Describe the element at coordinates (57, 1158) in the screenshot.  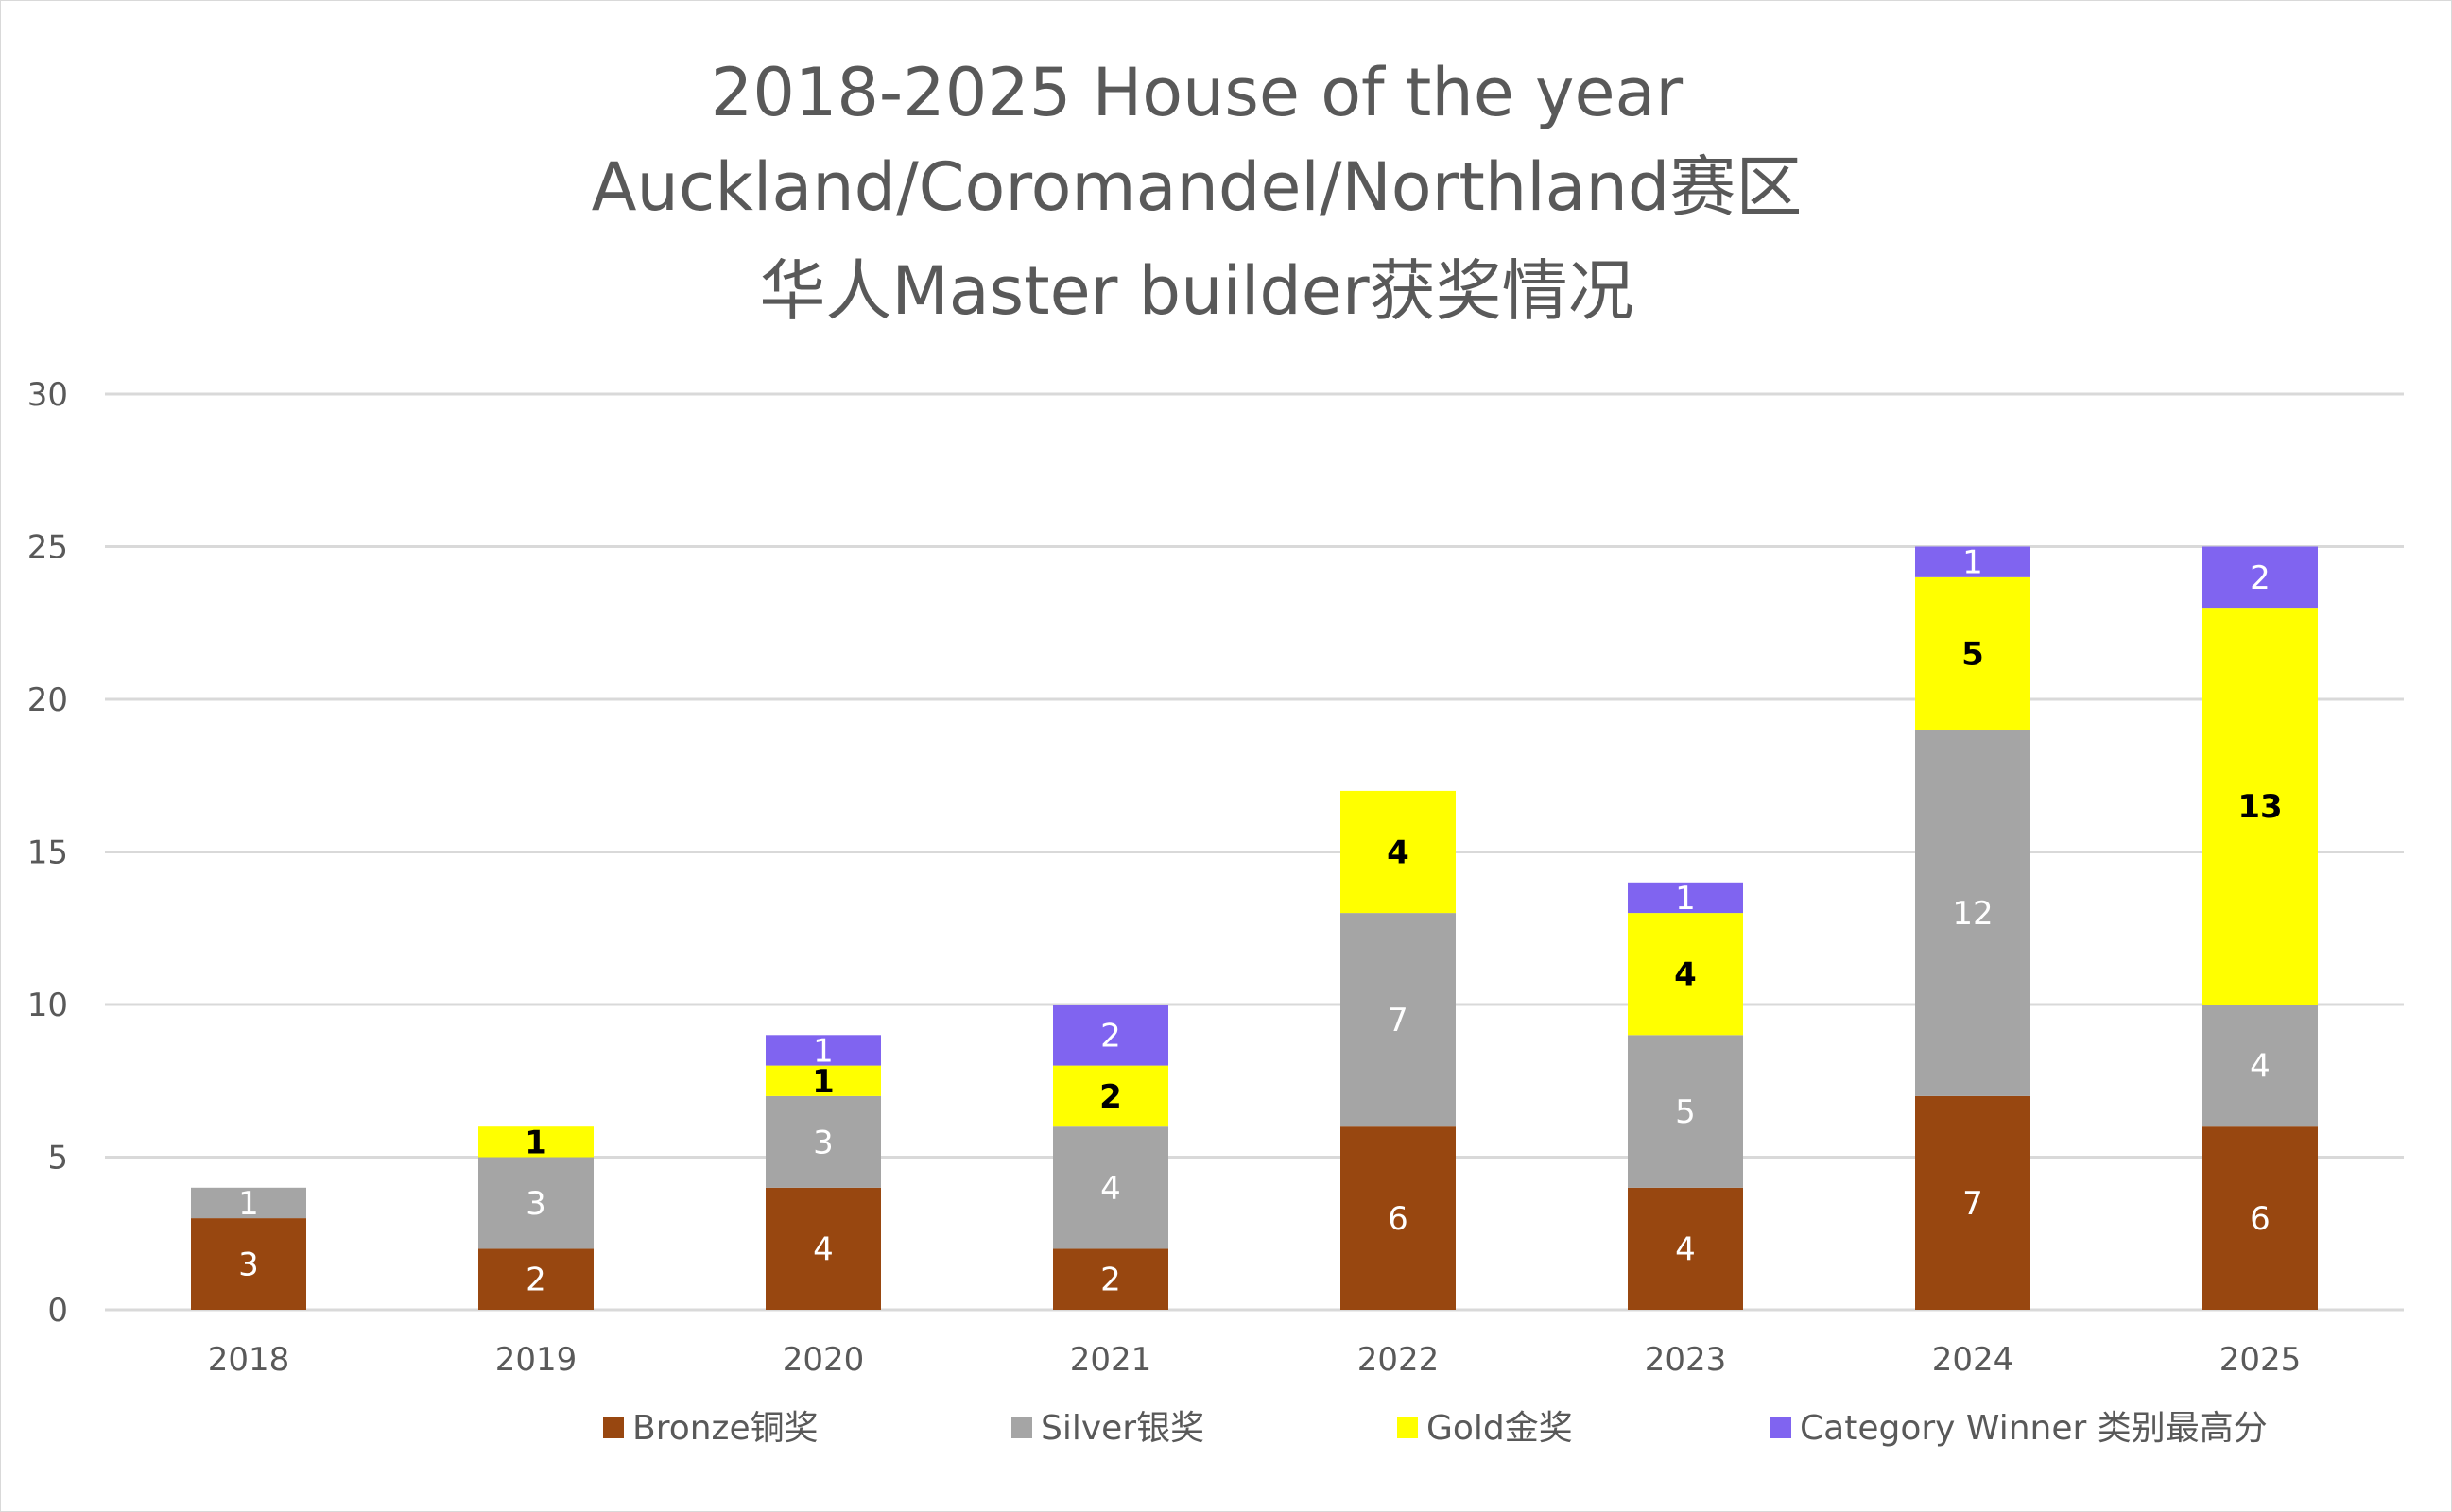
I see `y-tick-label: 5` at that location.